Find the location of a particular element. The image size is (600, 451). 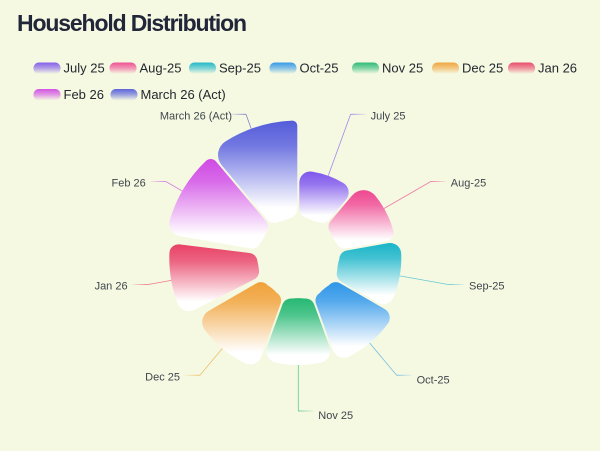

svg-text: Household Distribution is located at coordinates (131, 23).